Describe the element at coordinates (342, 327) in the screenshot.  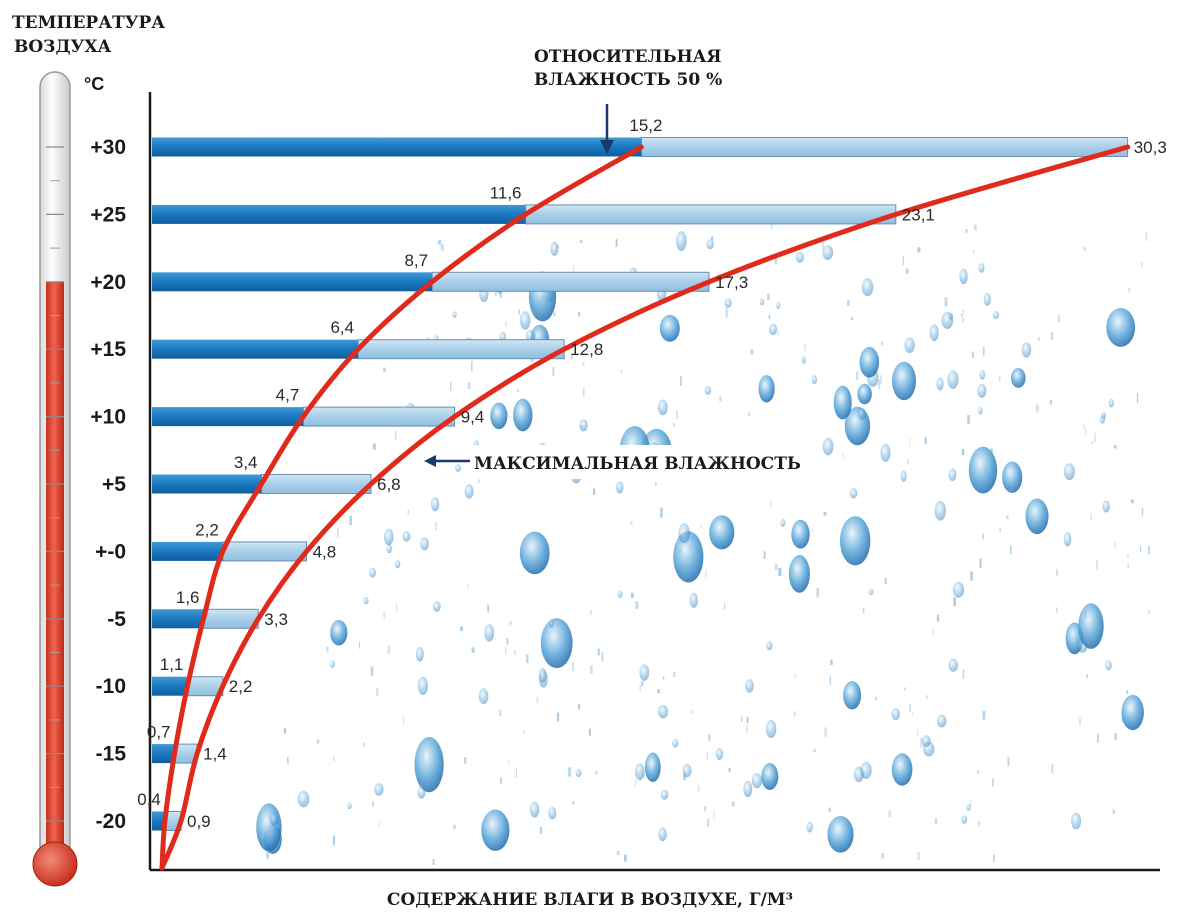
I see `value-label-relative: 6,4` at that location.